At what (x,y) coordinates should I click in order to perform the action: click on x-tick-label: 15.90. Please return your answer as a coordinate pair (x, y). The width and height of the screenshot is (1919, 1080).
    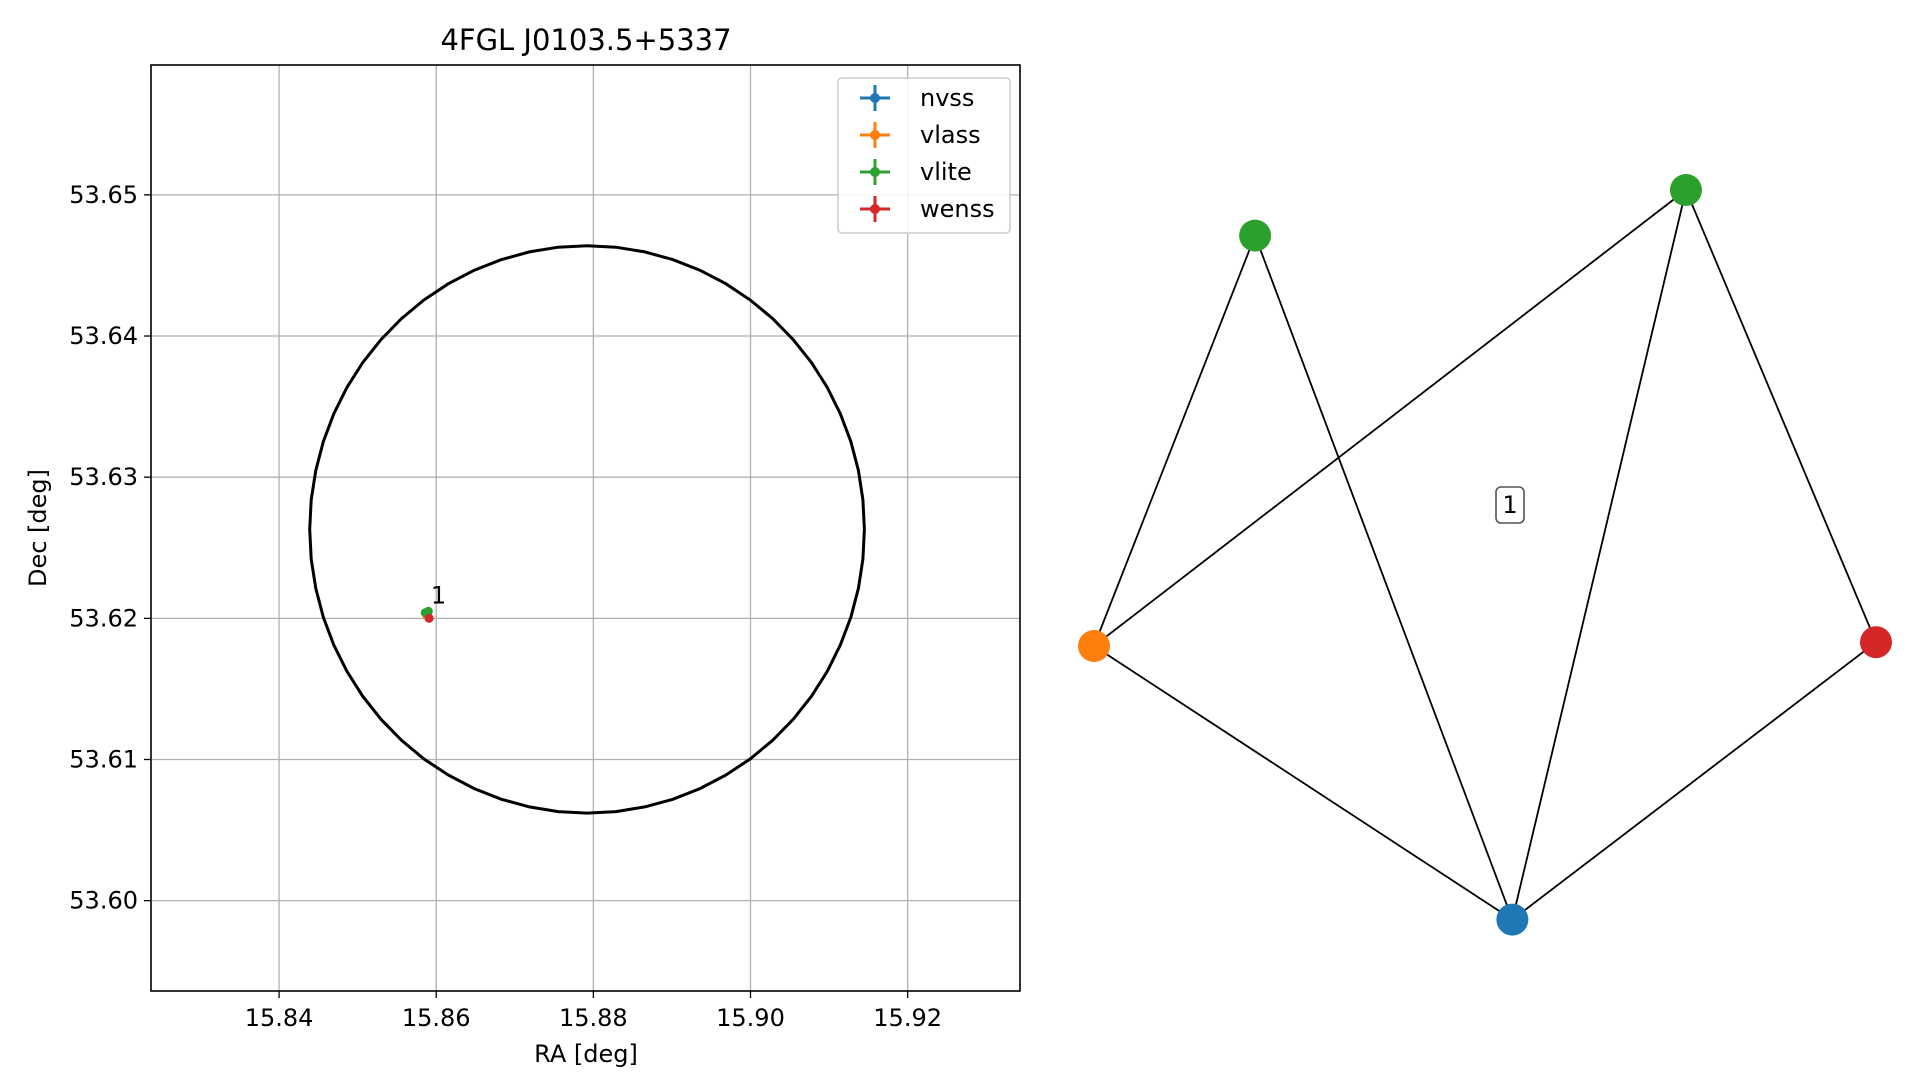
    Looking at the image, I should click on (750, 1018).